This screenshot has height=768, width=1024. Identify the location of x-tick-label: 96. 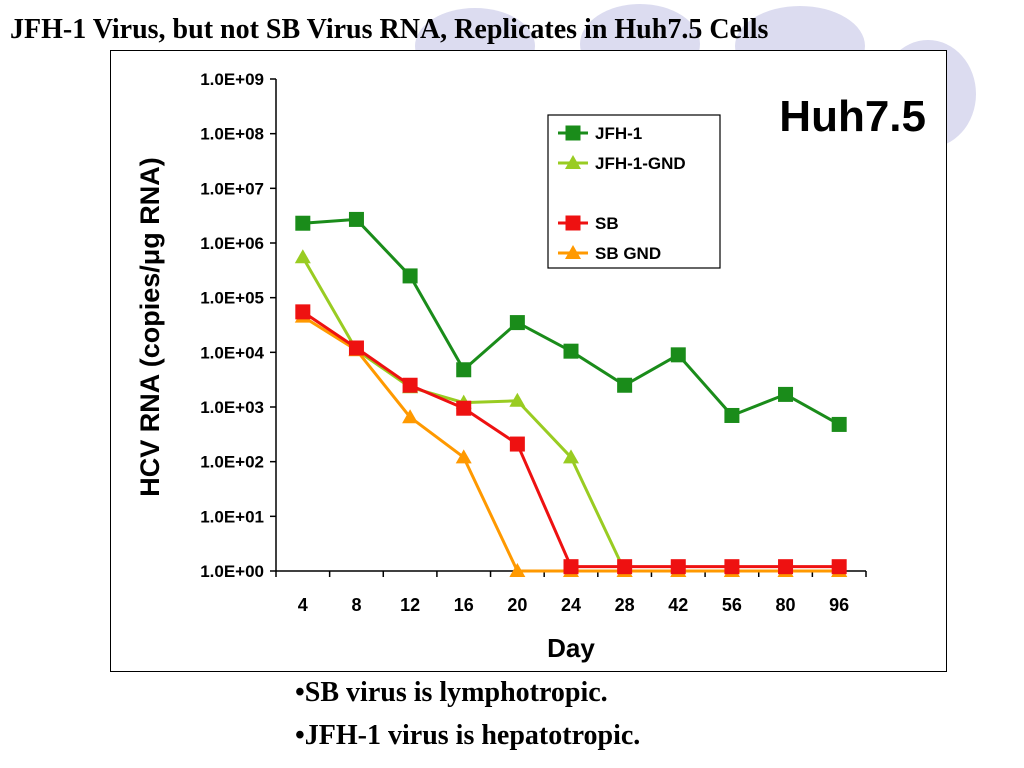
(839, 605).